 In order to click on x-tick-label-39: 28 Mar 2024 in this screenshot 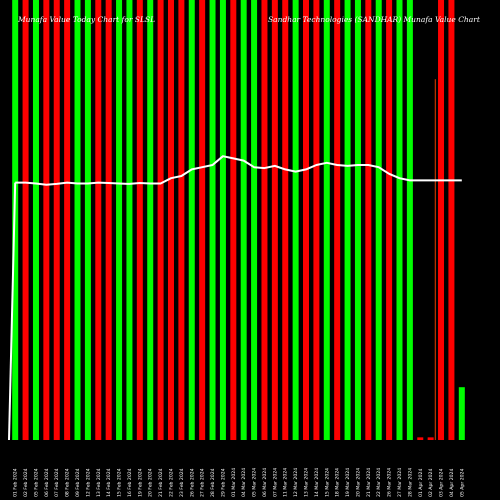, I will do `click(410, 482)`.